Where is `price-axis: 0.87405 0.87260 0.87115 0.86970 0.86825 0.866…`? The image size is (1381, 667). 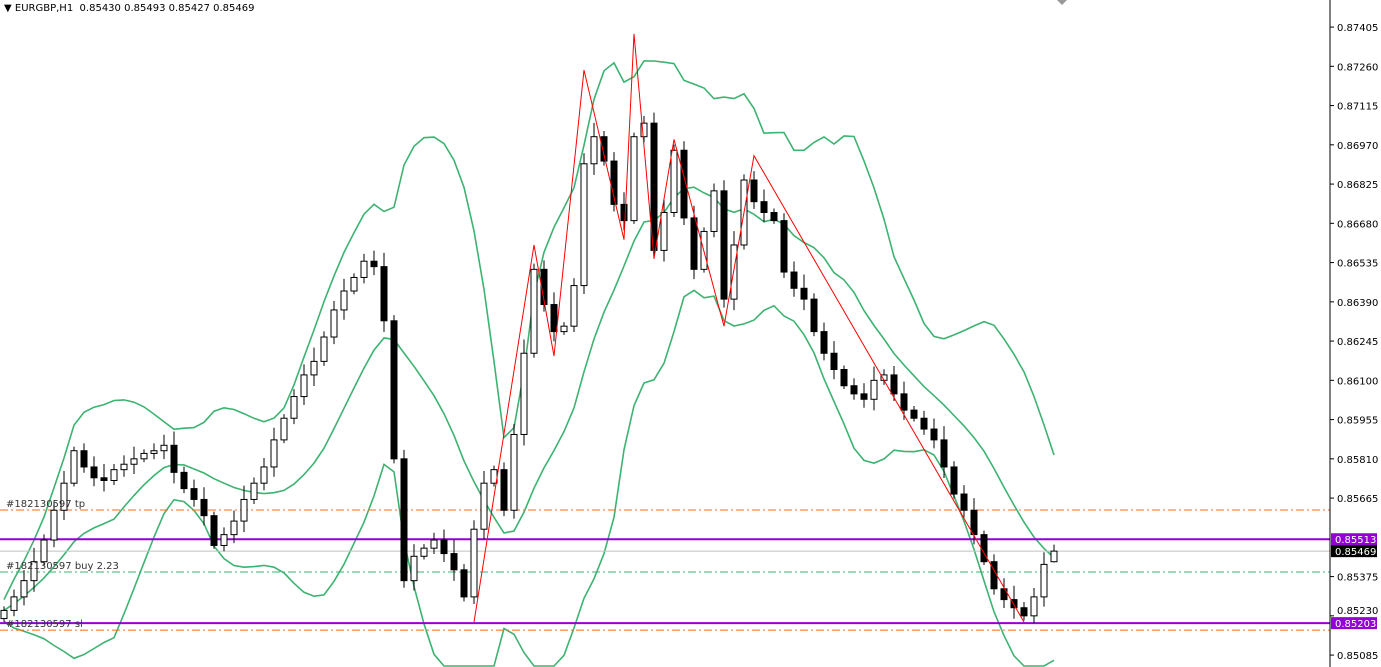
price-axis: 0.87405 0.87260 0.87115 0.86970 0.86825 0.866… is located at coordinates (1354, 342).